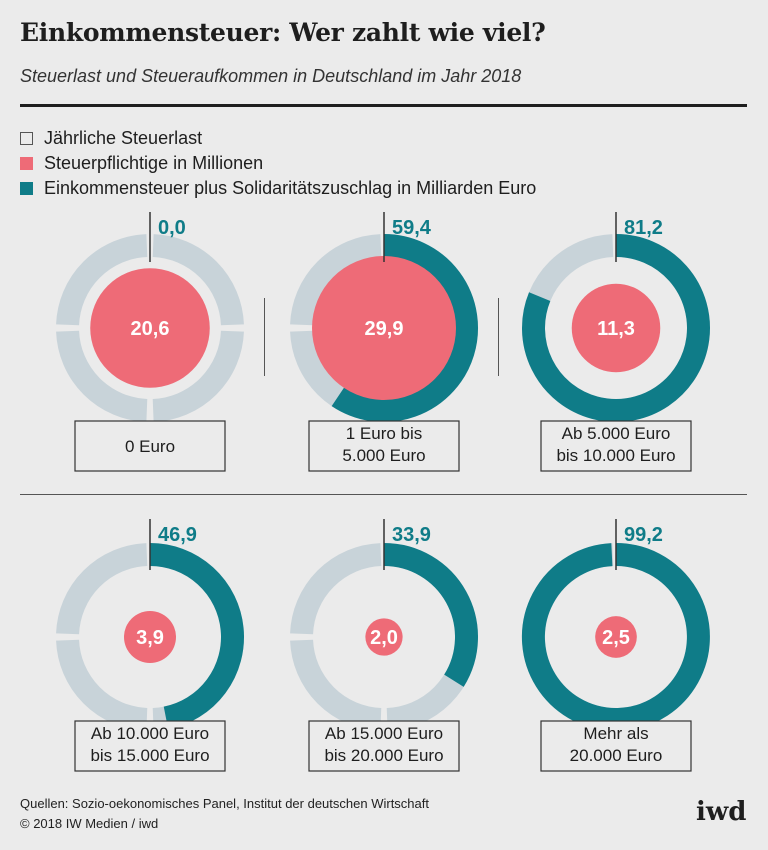 The height and width of the screenshot is (850, 768). Describe the element at coordinates (383, 755) in the screenshot. I see `category-label: bis 20.000 Euro` at that location.